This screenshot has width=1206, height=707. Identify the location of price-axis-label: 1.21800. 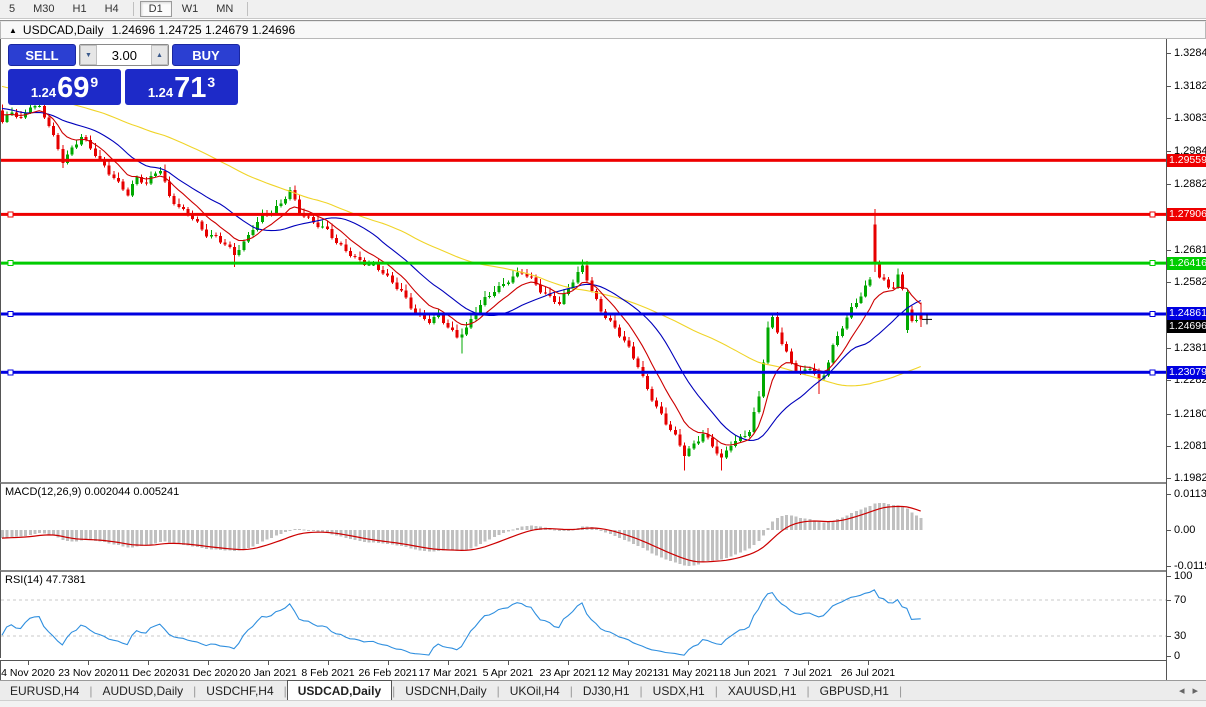
(1190, 413).